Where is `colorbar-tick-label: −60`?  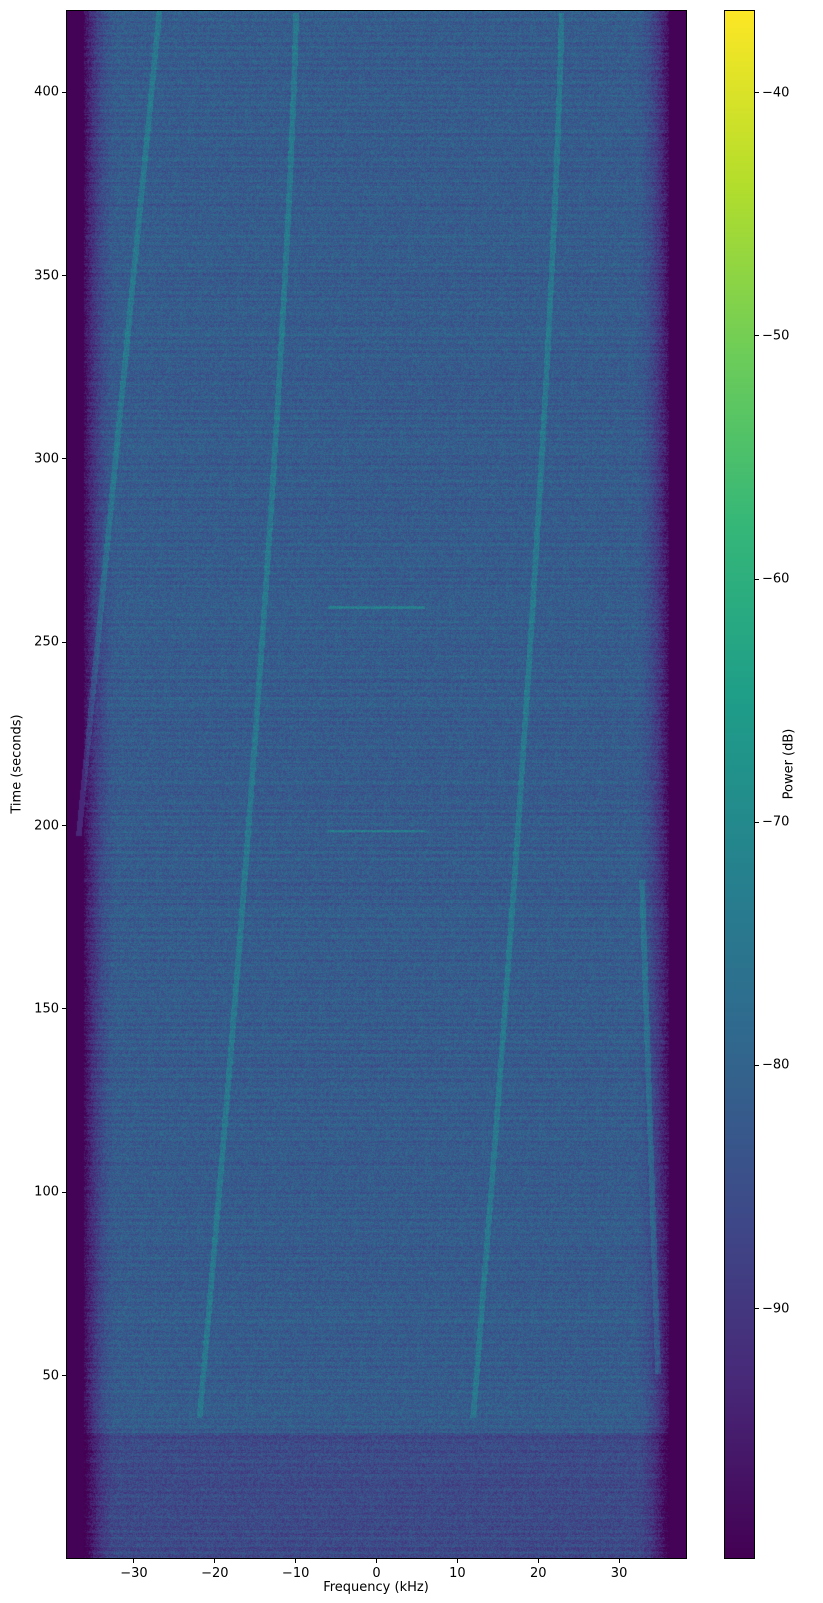 colorbar-tick-label: −60 is located at coordinates (776, 579).